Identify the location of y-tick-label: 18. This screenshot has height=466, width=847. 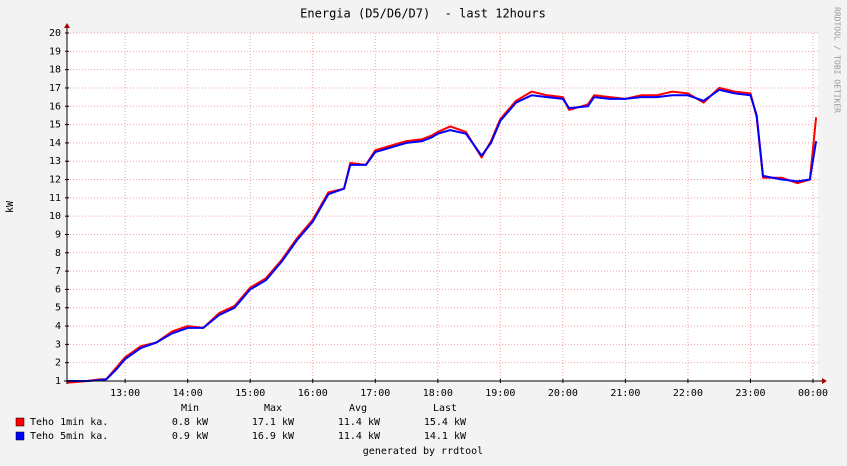
(55, 70).